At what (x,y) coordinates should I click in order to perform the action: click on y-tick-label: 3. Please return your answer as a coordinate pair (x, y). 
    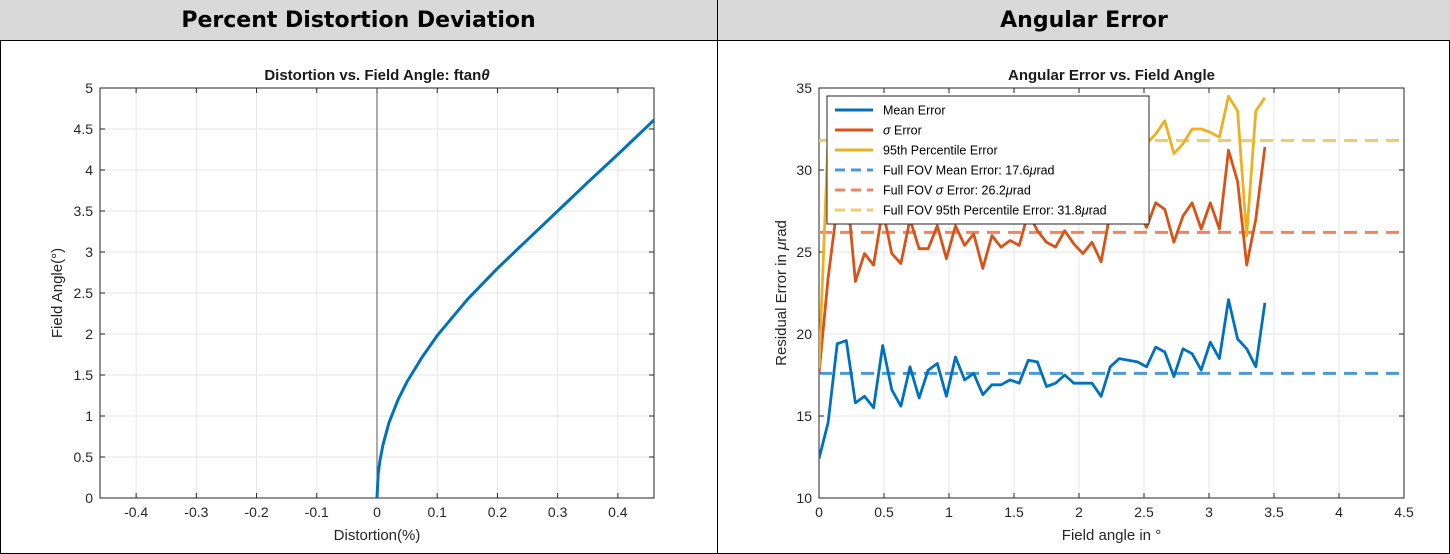
    Looking at the image, I should click on (89, 252).